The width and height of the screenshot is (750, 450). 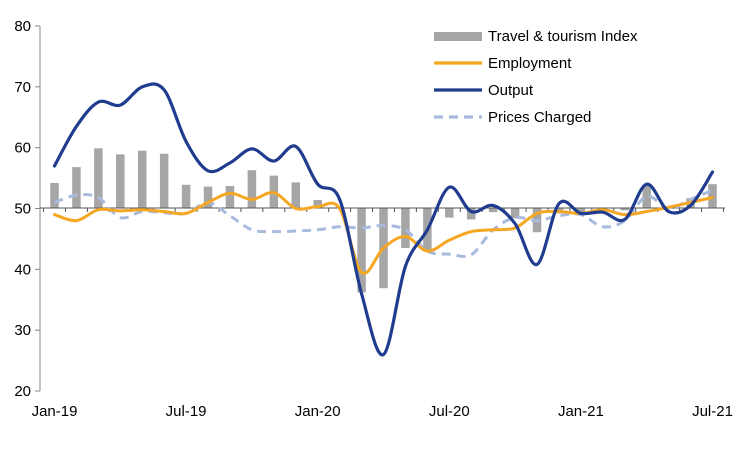 I want to click on legend-label: Travel & tourism Index, so click(x=563, y=36).